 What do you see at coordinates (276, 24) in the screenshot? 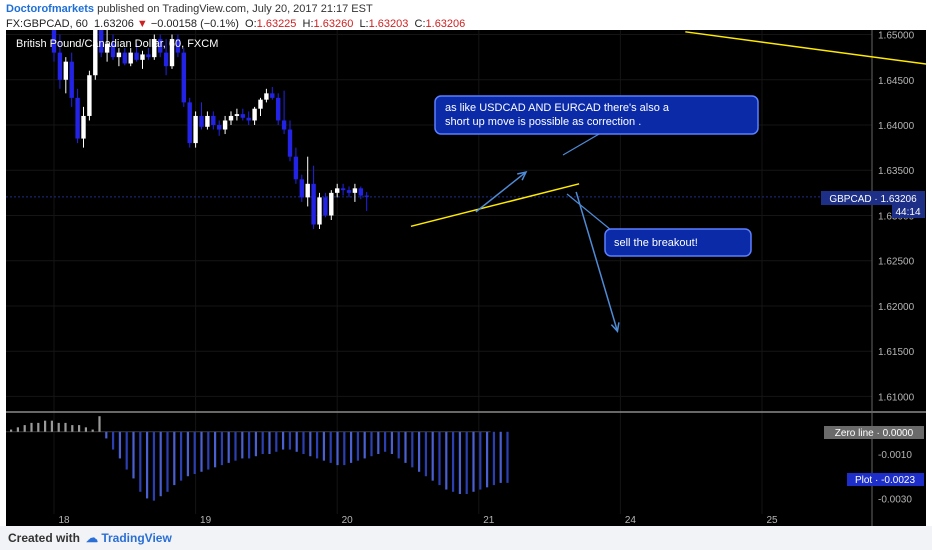
I see `open-value: 1.63225` at bounding box center [276, 24].